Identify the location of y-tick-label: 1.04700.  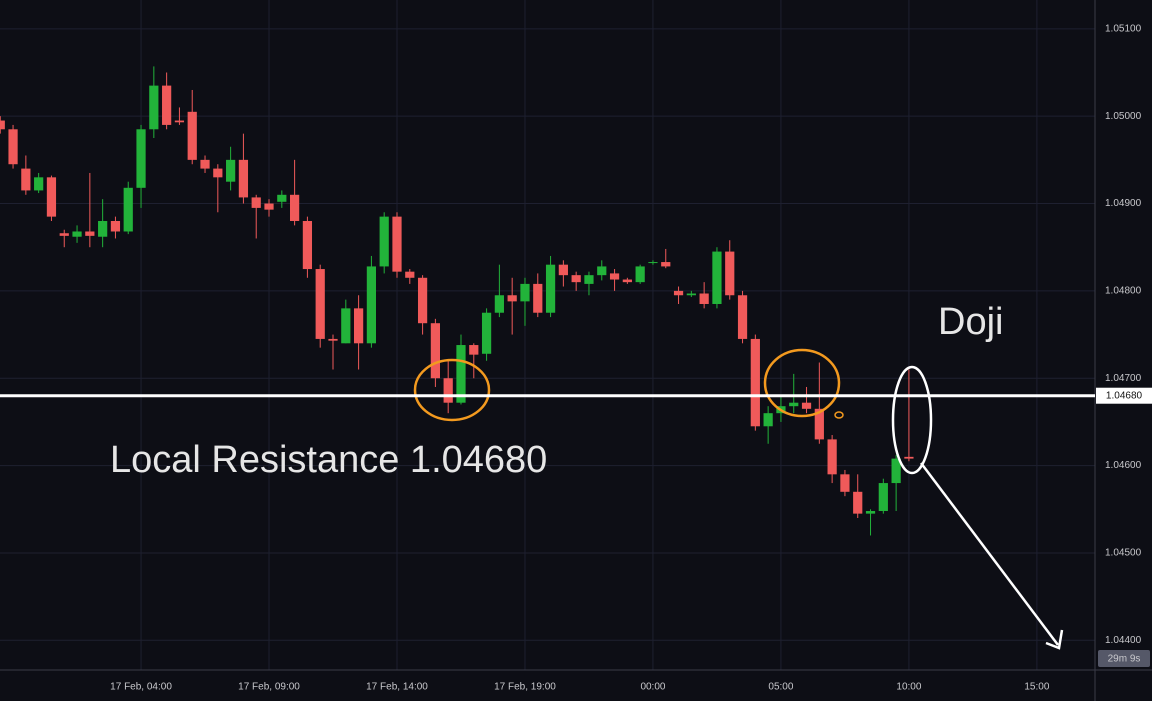
(1123, 378).